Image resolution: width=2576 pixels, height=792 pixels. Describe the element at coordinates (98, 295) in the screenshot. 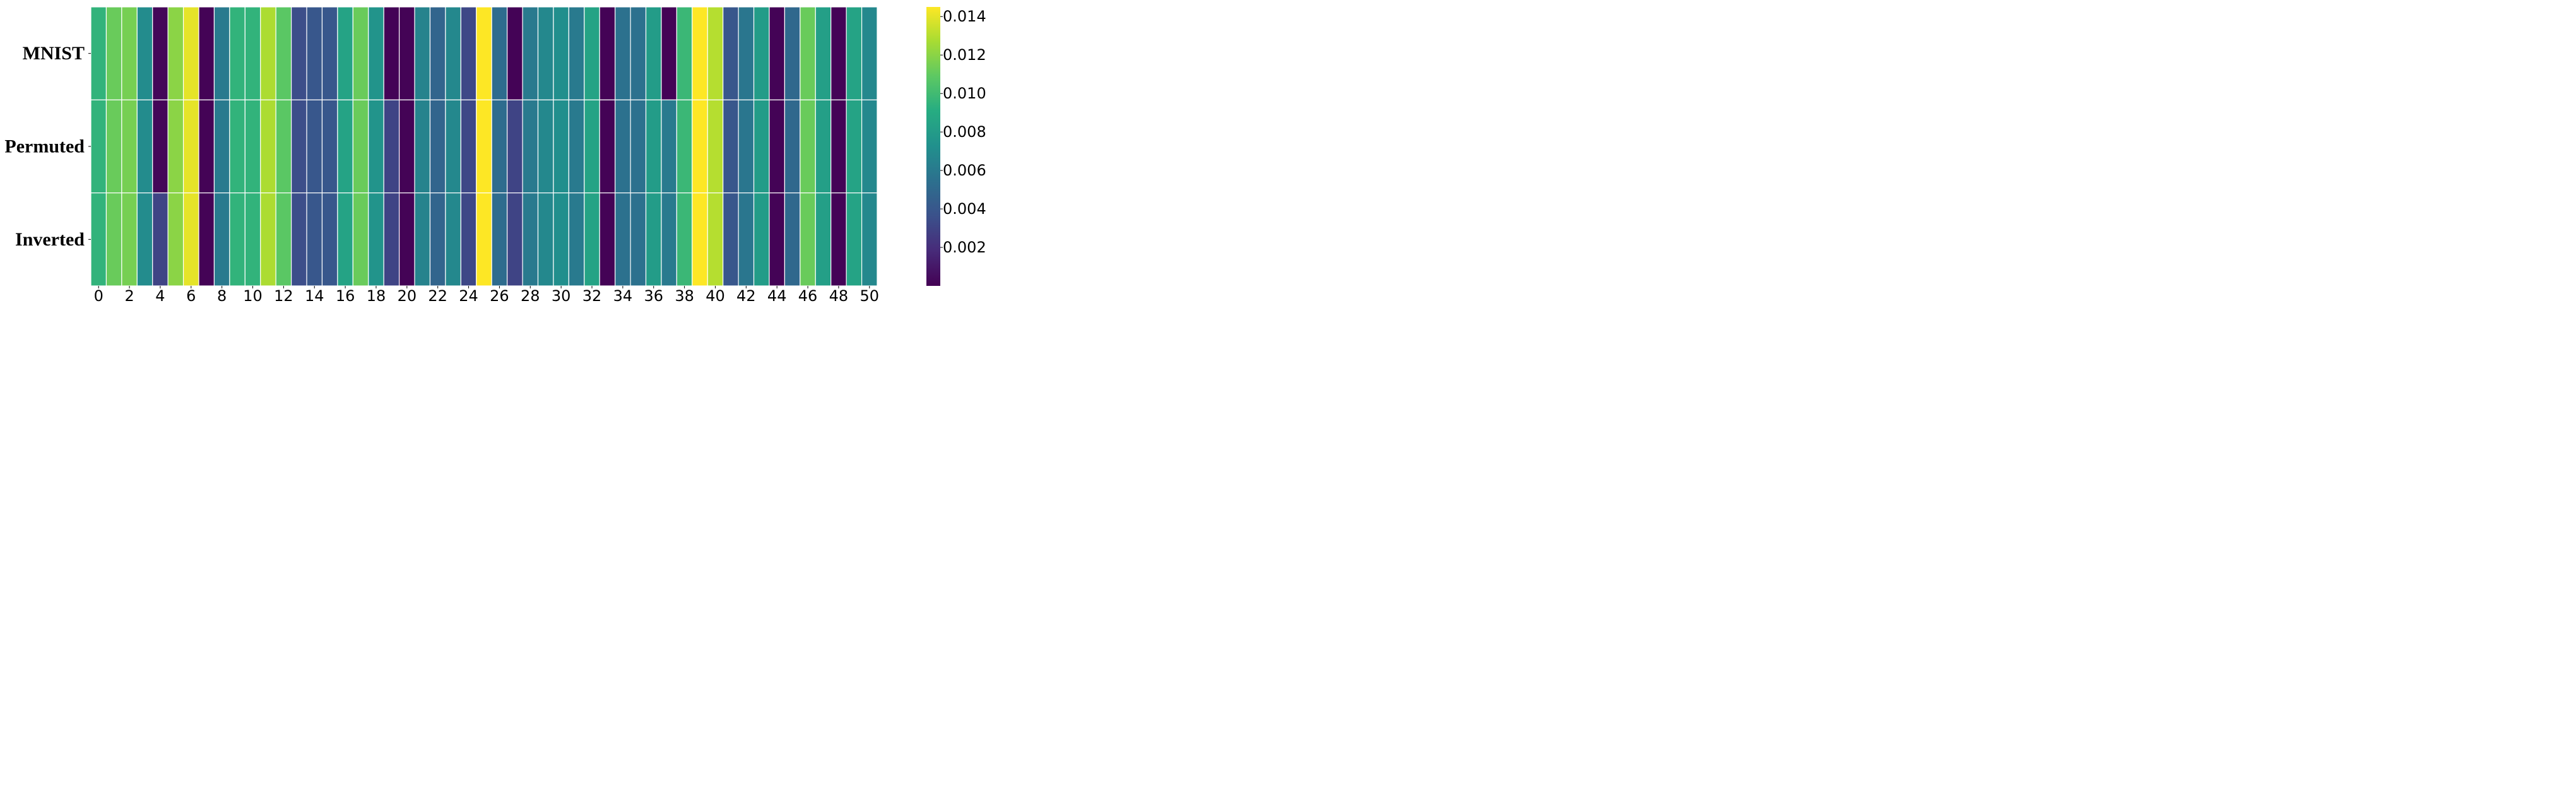

I see `x-tick-label: 0` at that location.